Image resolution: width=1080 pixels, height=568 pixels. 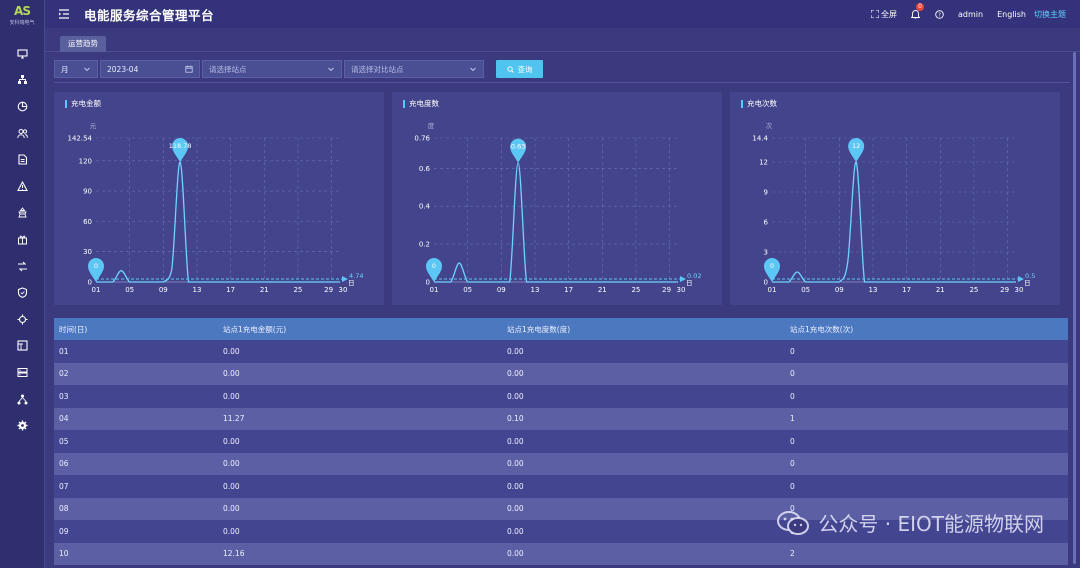 I want to click on network-icon, so click(x=22, y=399).